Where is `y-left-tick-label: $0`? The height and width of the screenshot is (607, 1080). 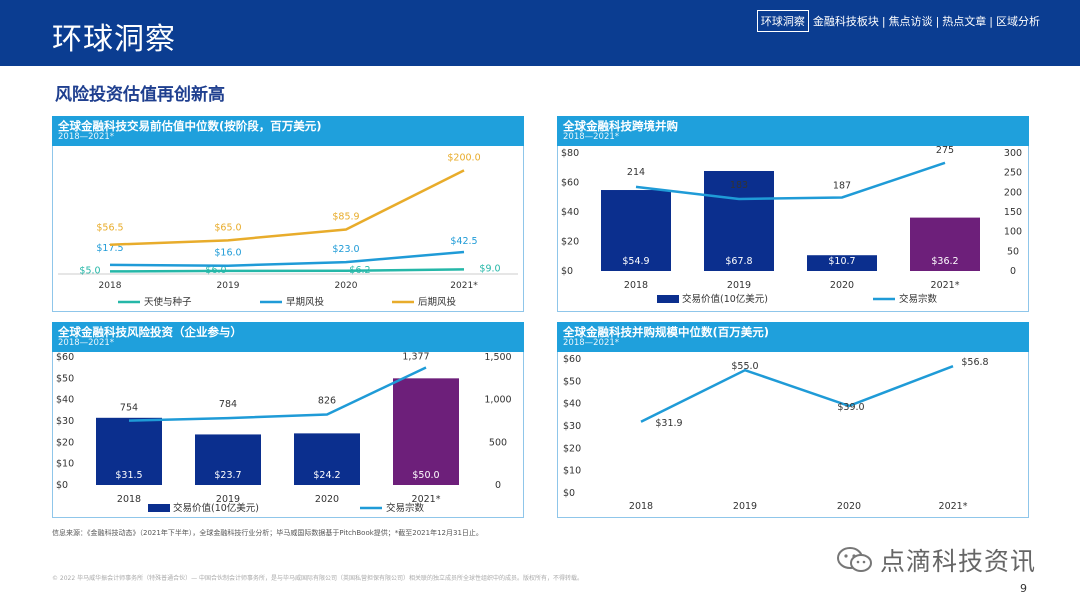
y-left-tick-label: $0 is located at coordinates (62, 485).